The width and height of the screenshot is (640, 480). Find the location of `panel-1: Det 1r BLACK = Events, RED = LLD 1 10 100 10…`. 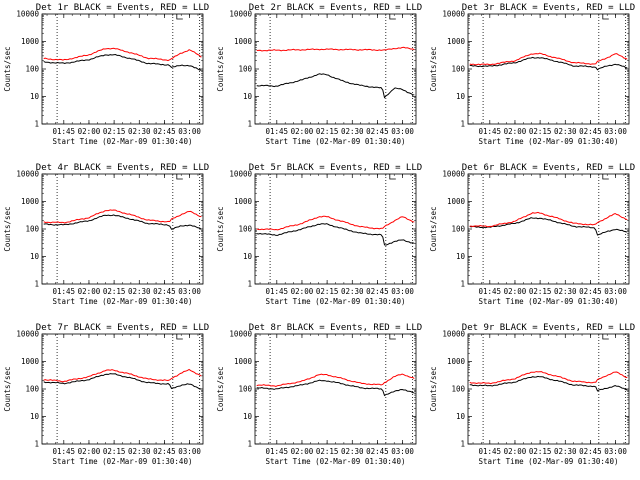

panel-1: Det 1r BLACK = Events, RED = LLD 1 10 100 10… is located at coordinates (106, 74).